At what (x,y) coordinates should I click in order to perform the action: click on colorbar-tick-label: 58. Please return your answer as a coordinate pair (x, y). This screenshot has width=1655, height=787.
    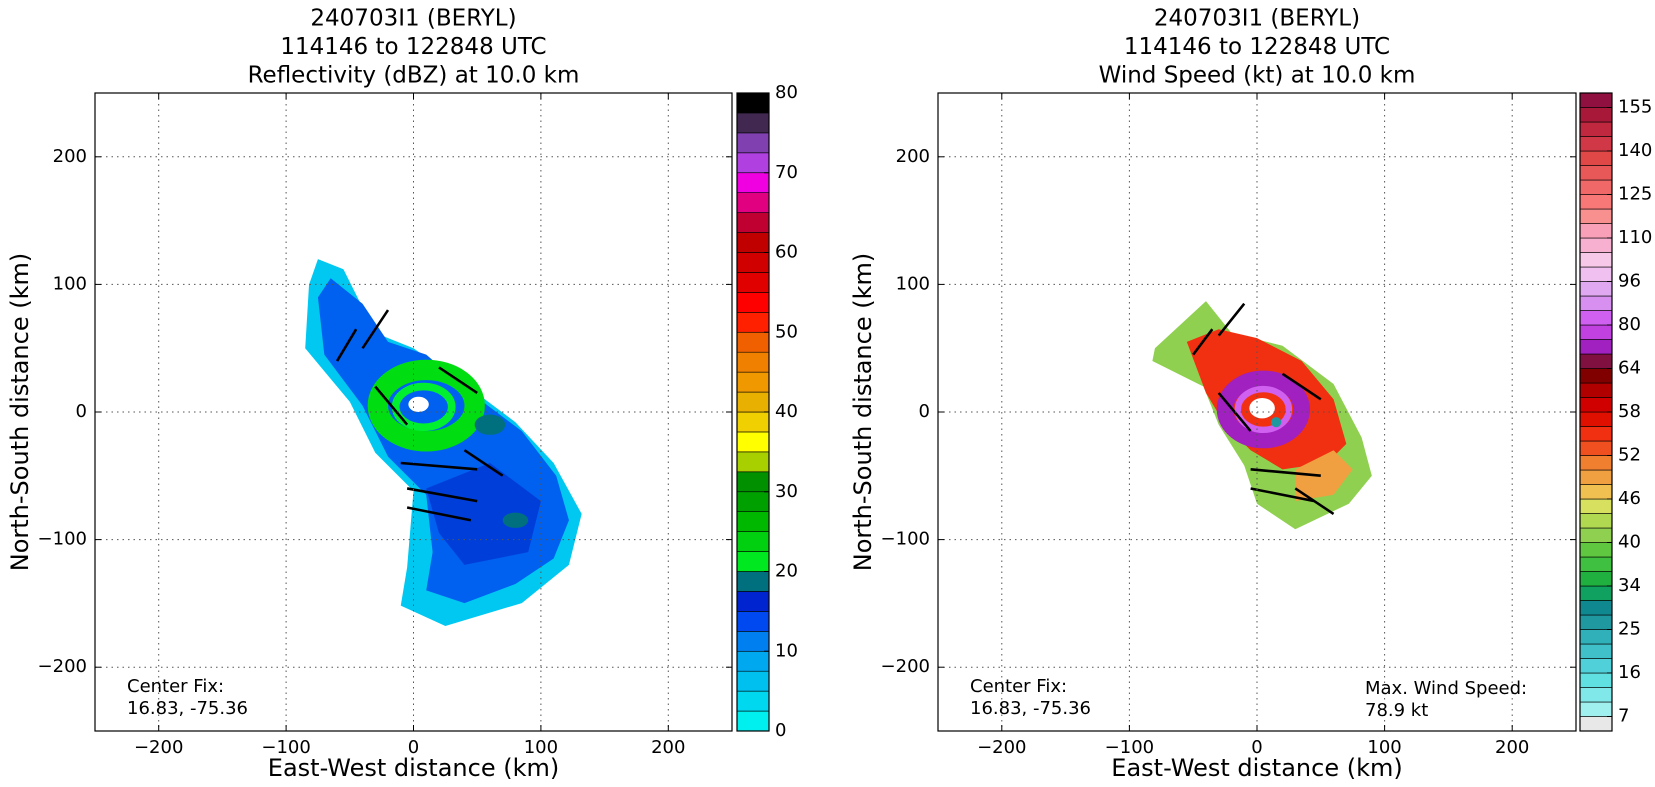
    Looking at the image, I should click on (1629, 411).